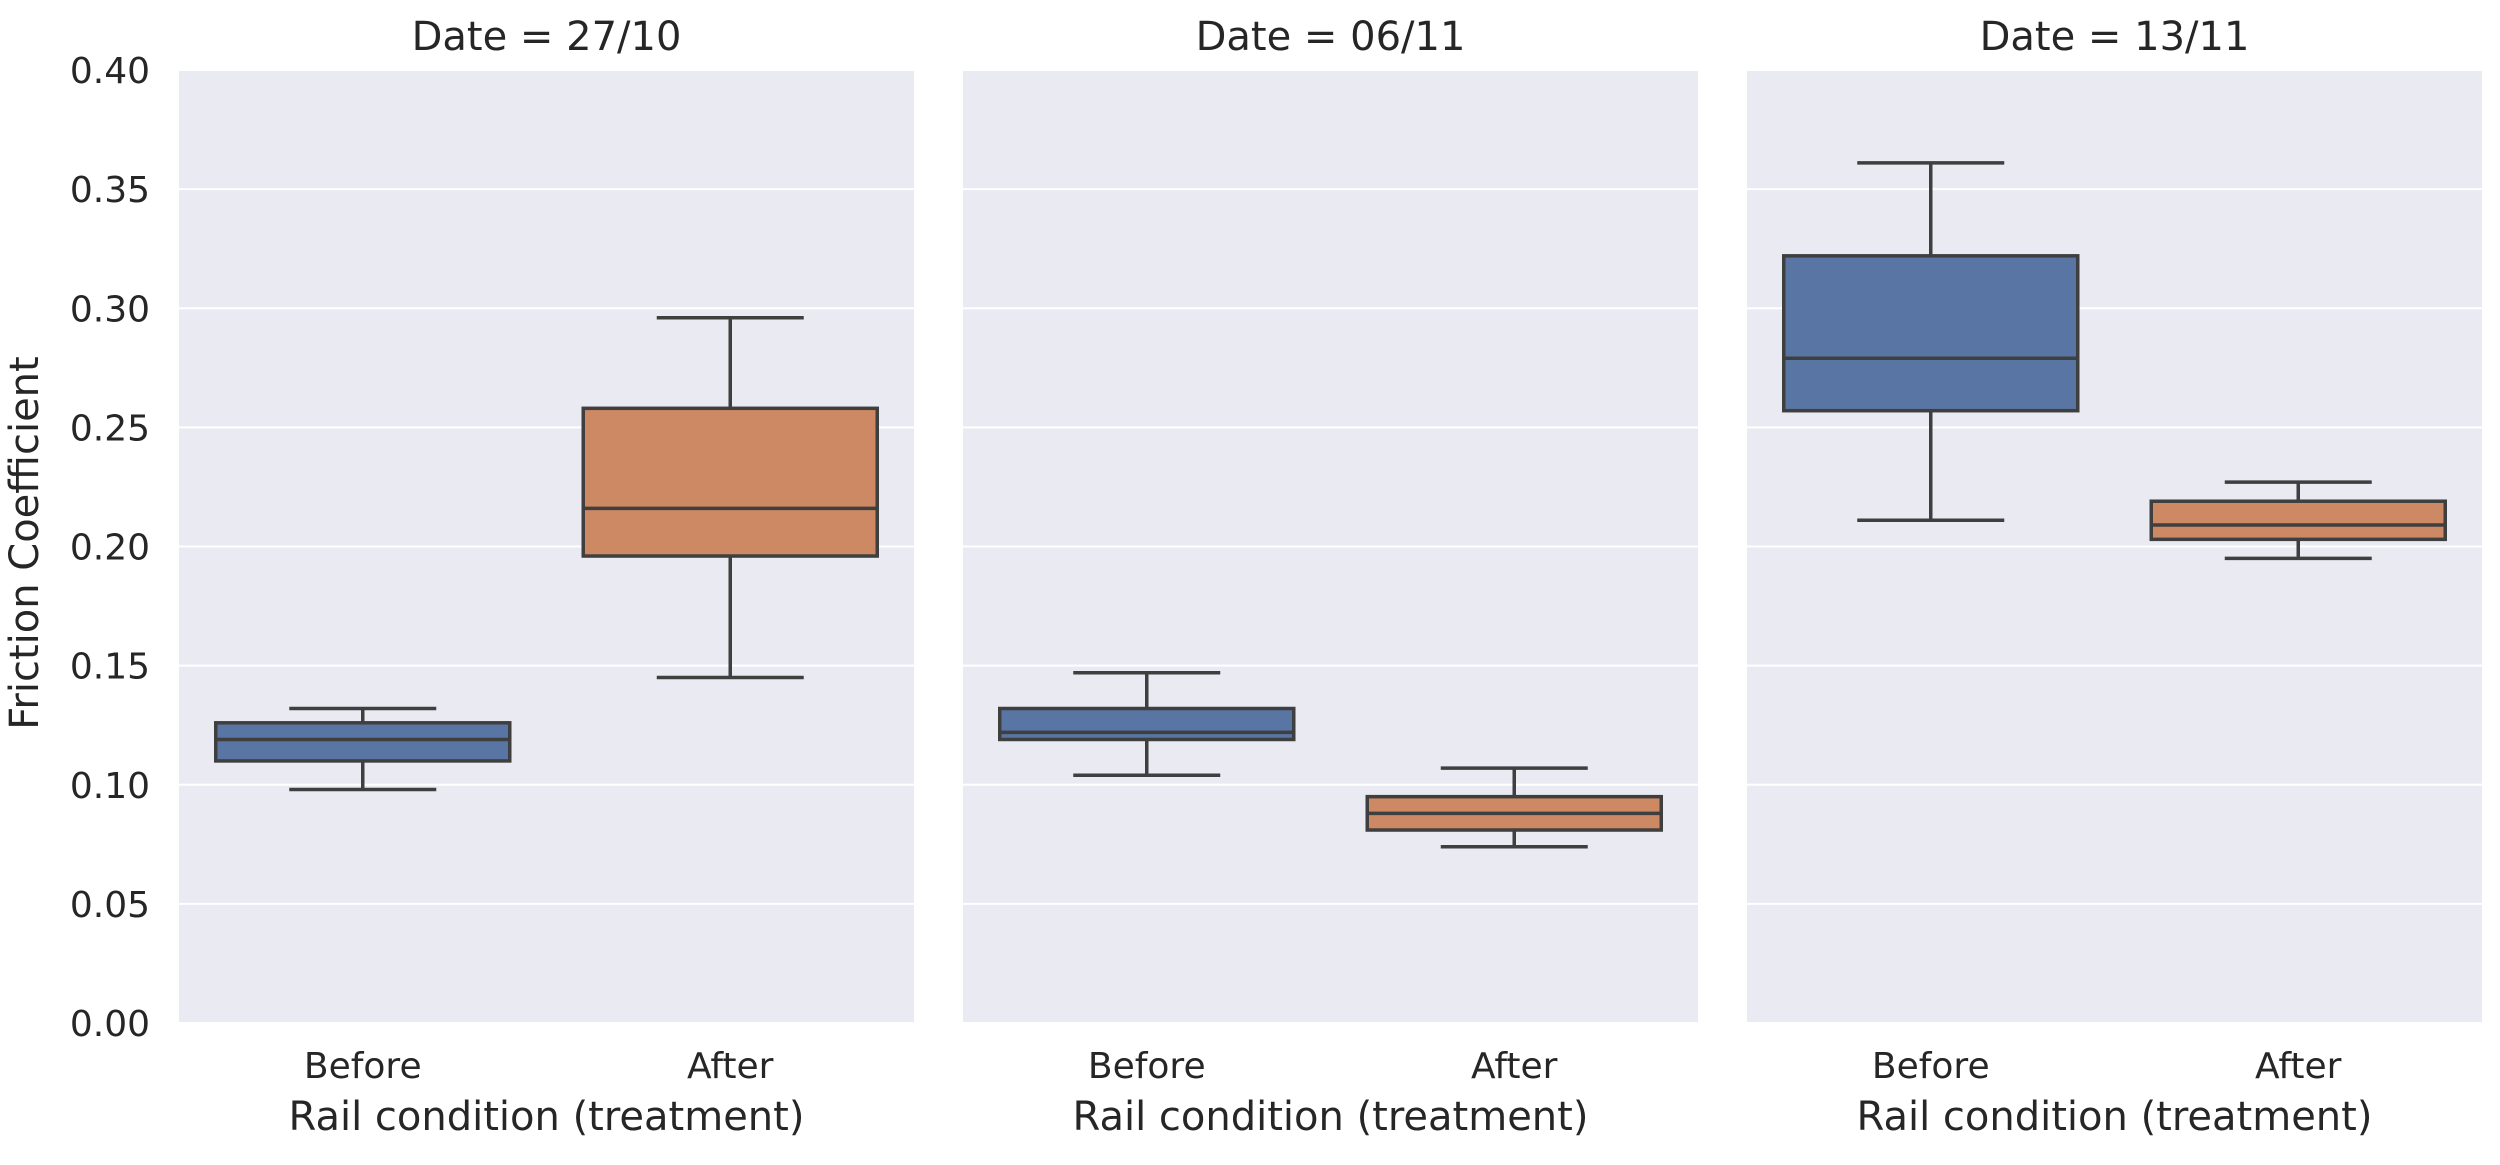 This screenshot has width=2500, height=1165. Describe the element at coordinates (547, 37) in the screenshot. I see `panel-title: Date = 27/10` at that location.